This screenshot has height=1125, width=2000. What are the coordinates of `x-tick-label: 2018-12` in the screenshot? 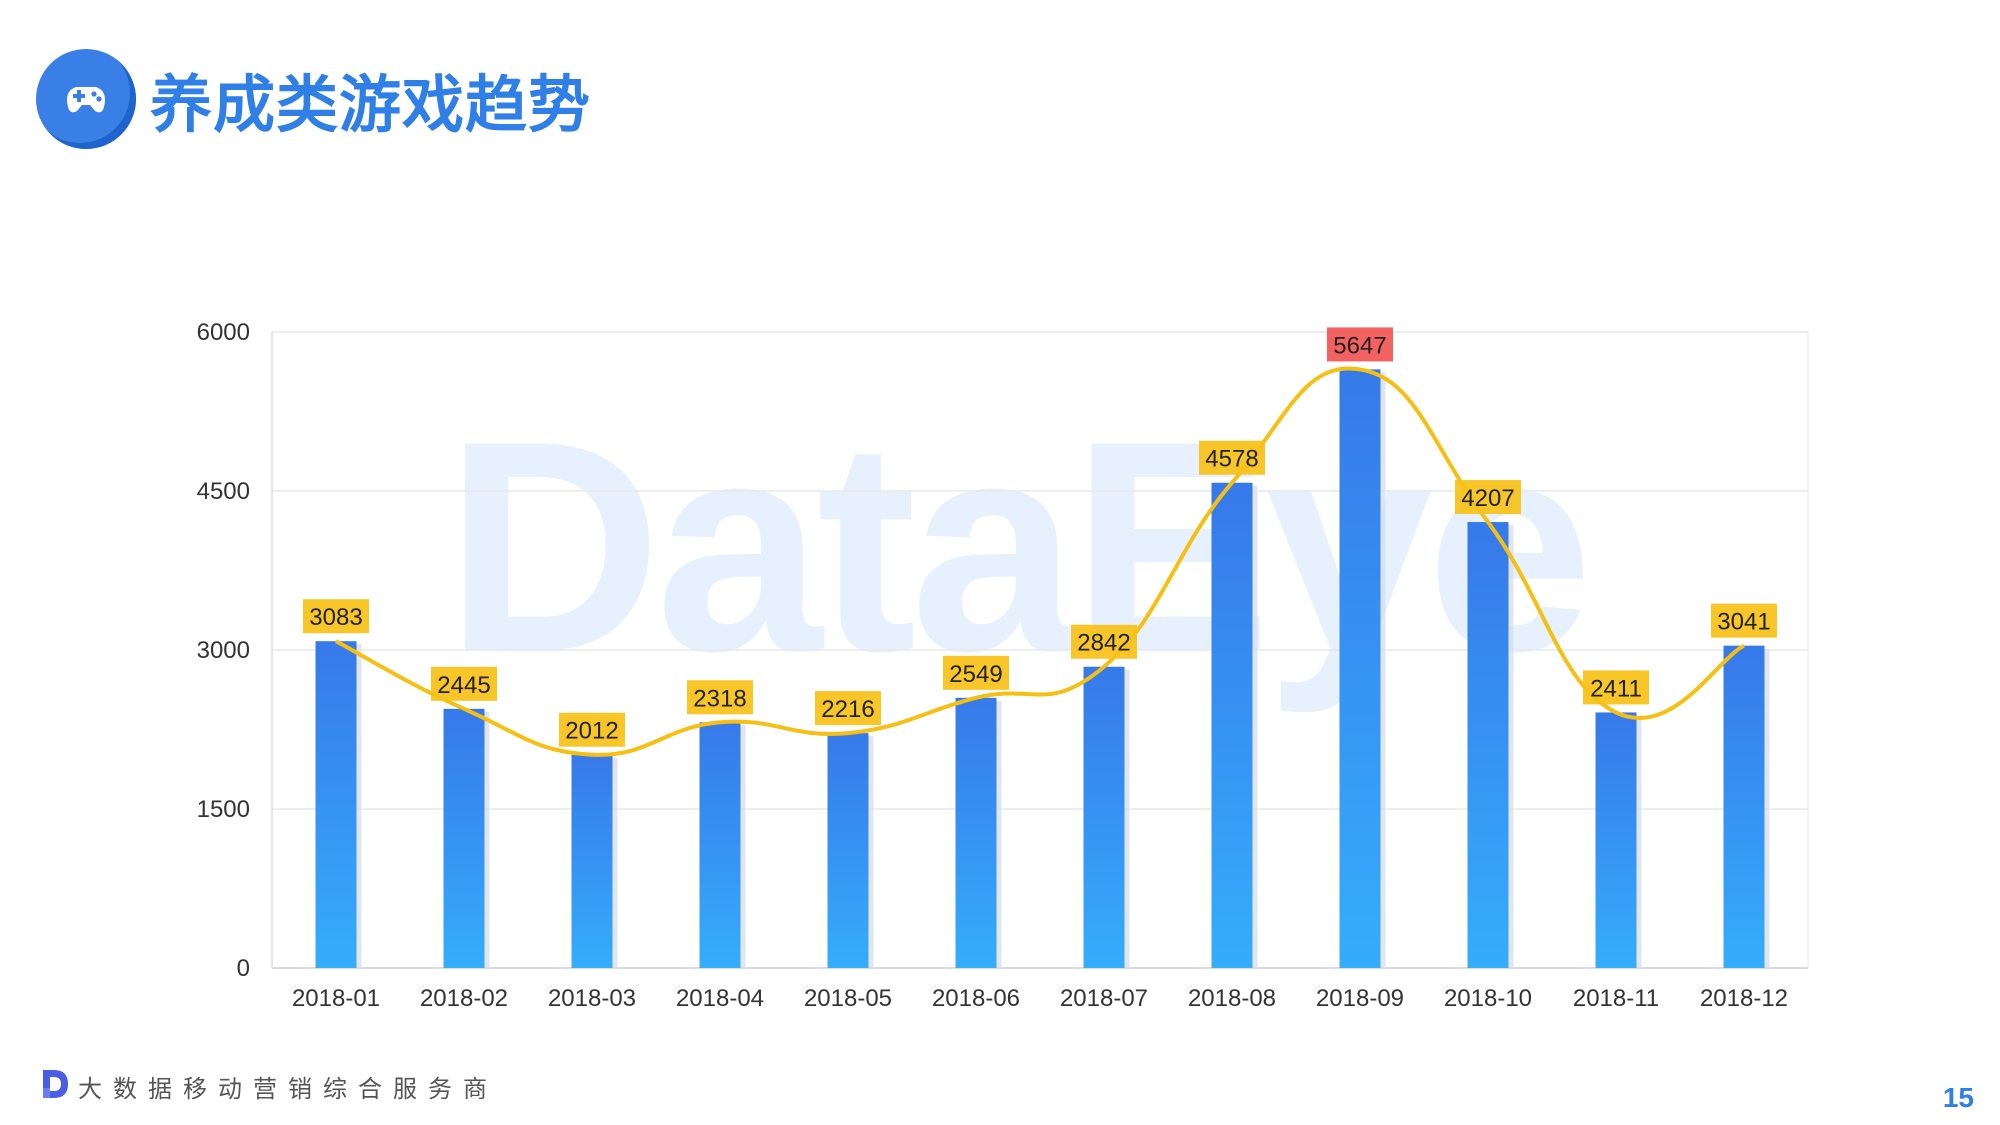 It's located at (1744, 998).